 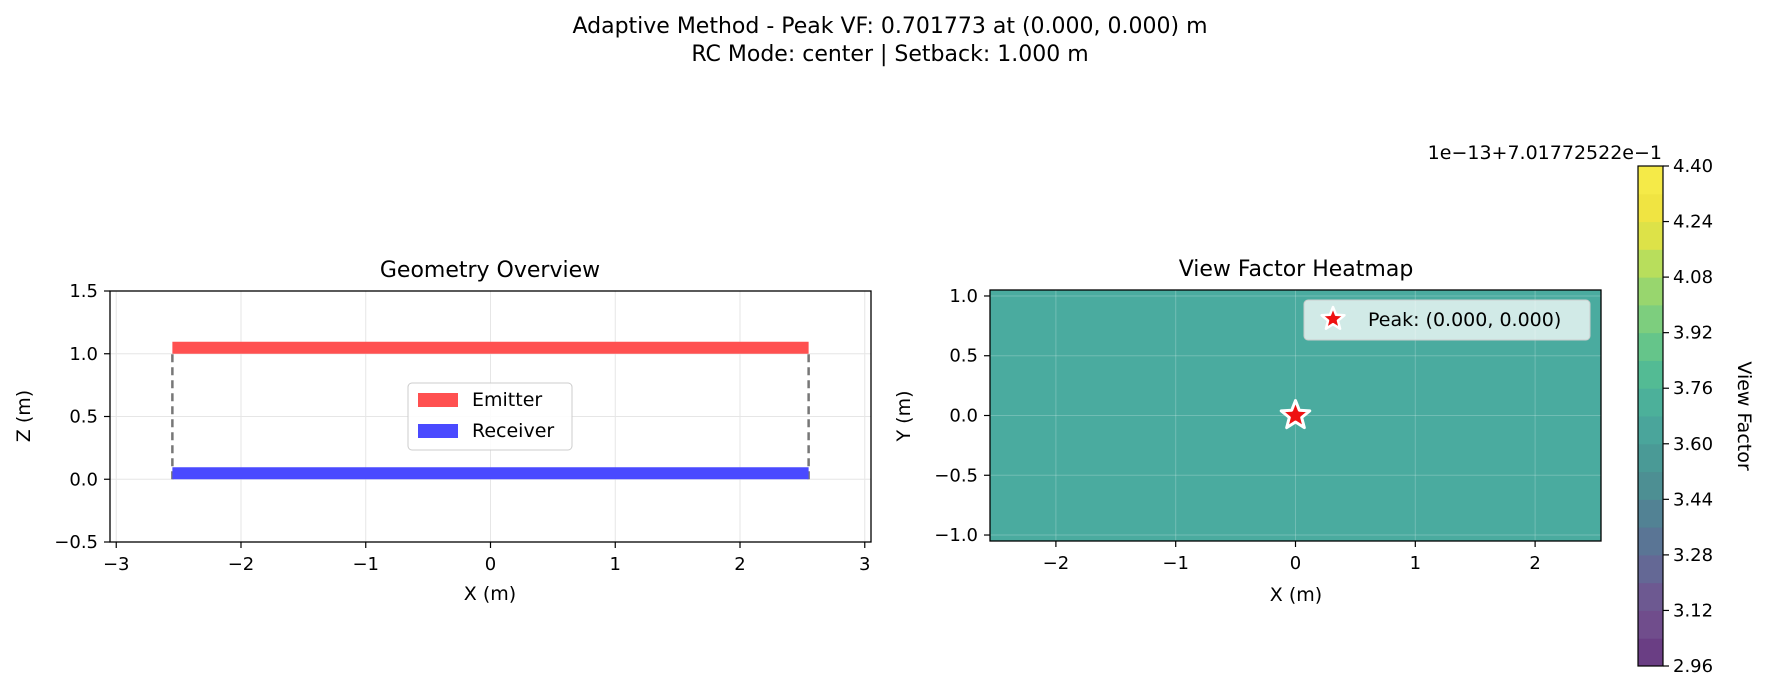 I want to click on heatmap-title: View Factor Heatmap, so click(x=1296, y=269).